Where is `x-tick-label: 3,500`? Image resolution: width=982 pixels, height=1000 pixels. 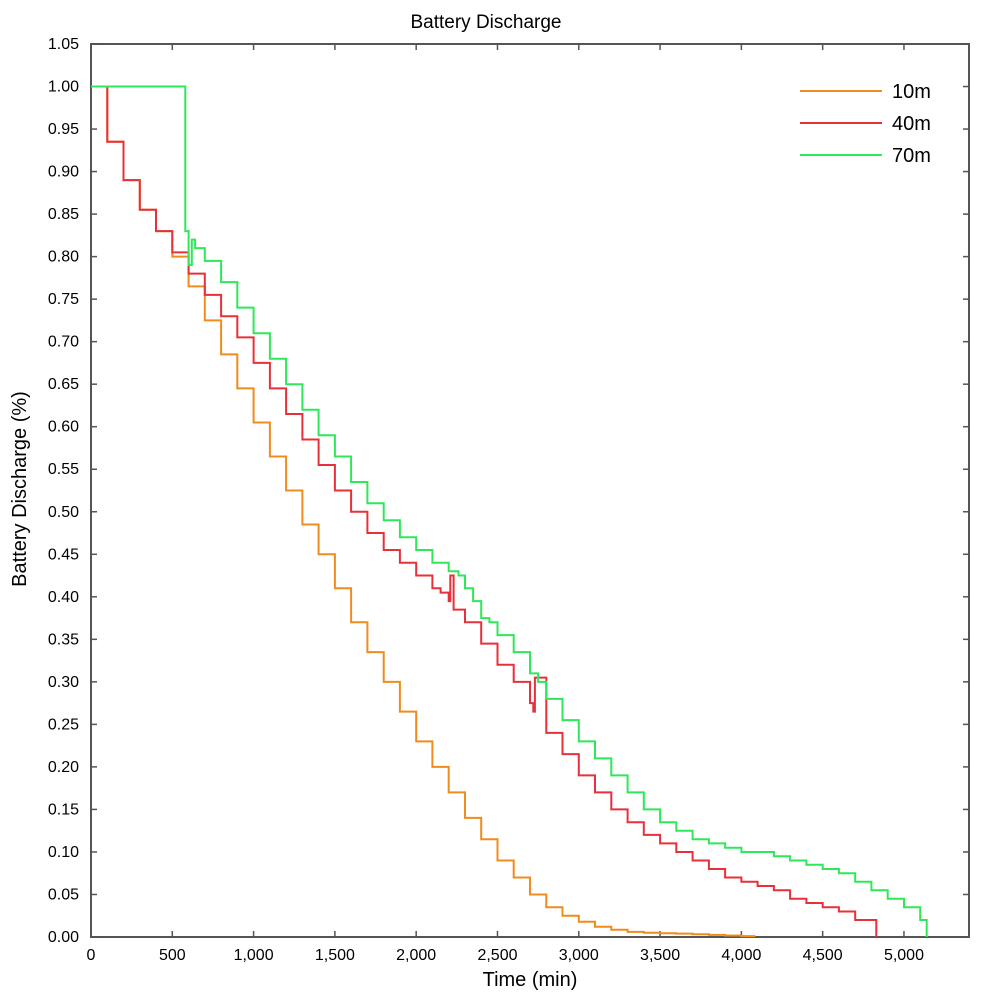
x-tick-label: 3,500 is located at coordinates (660, 955).